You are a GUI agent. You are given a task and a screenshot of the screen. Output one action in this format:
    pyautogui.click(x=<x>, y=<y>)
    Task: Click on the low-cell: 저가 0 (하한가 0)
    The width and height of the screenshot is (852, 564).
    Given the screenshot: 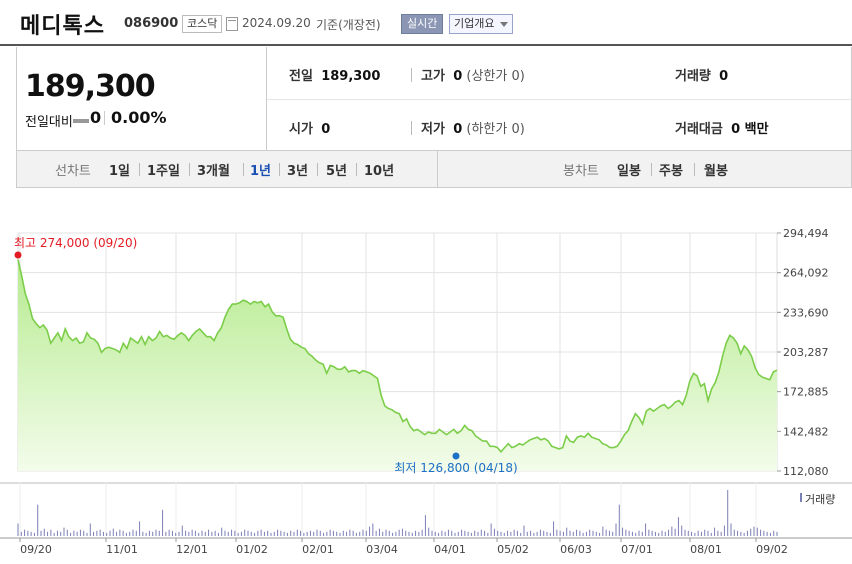 What is the action you would take?
    pyautogui.click(x=473, y=127)
    